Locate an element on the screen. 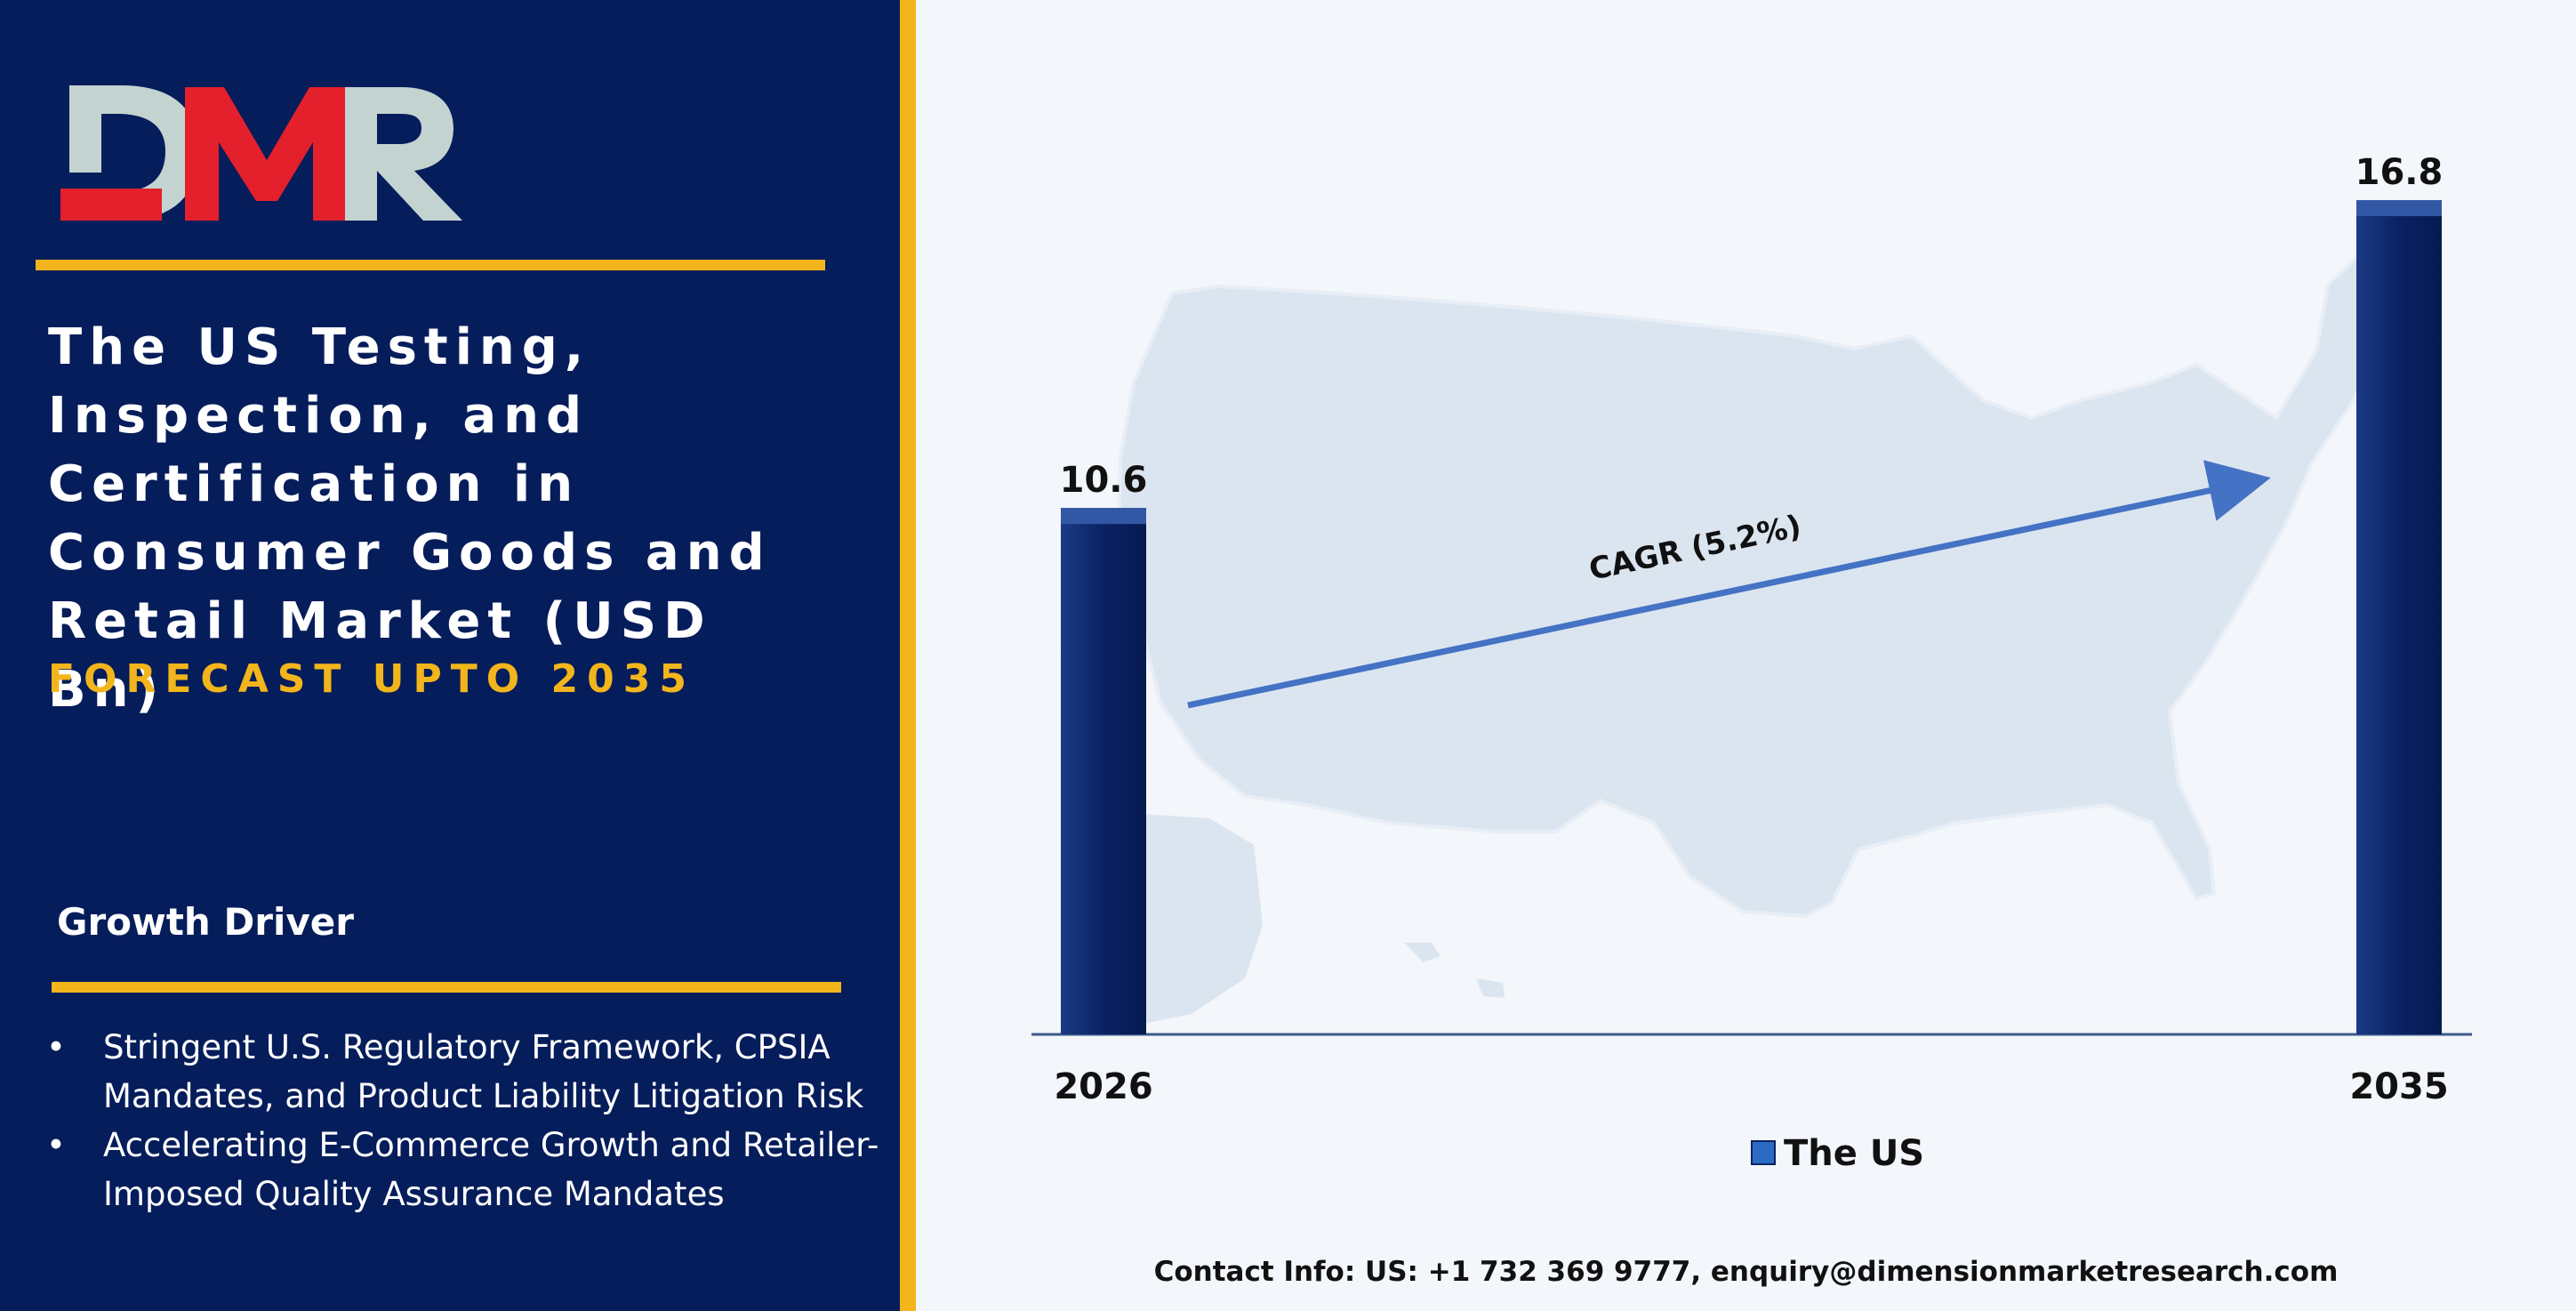 This screenshot has width=2576, height=1311. title-line: Inspection, and is located at coordinates (319, 416).